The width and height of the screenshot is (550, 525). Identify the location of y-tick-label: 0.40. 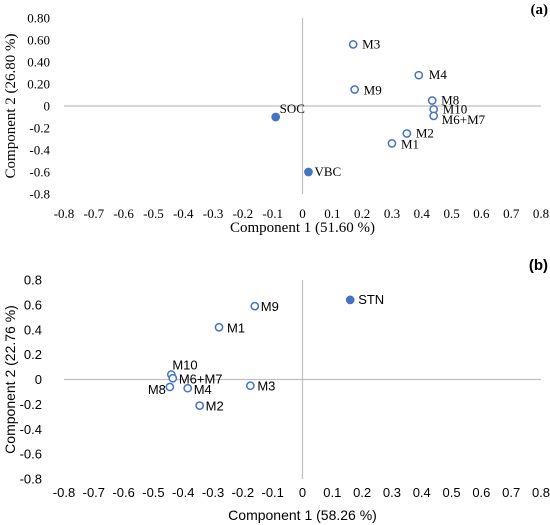
(38, 62).